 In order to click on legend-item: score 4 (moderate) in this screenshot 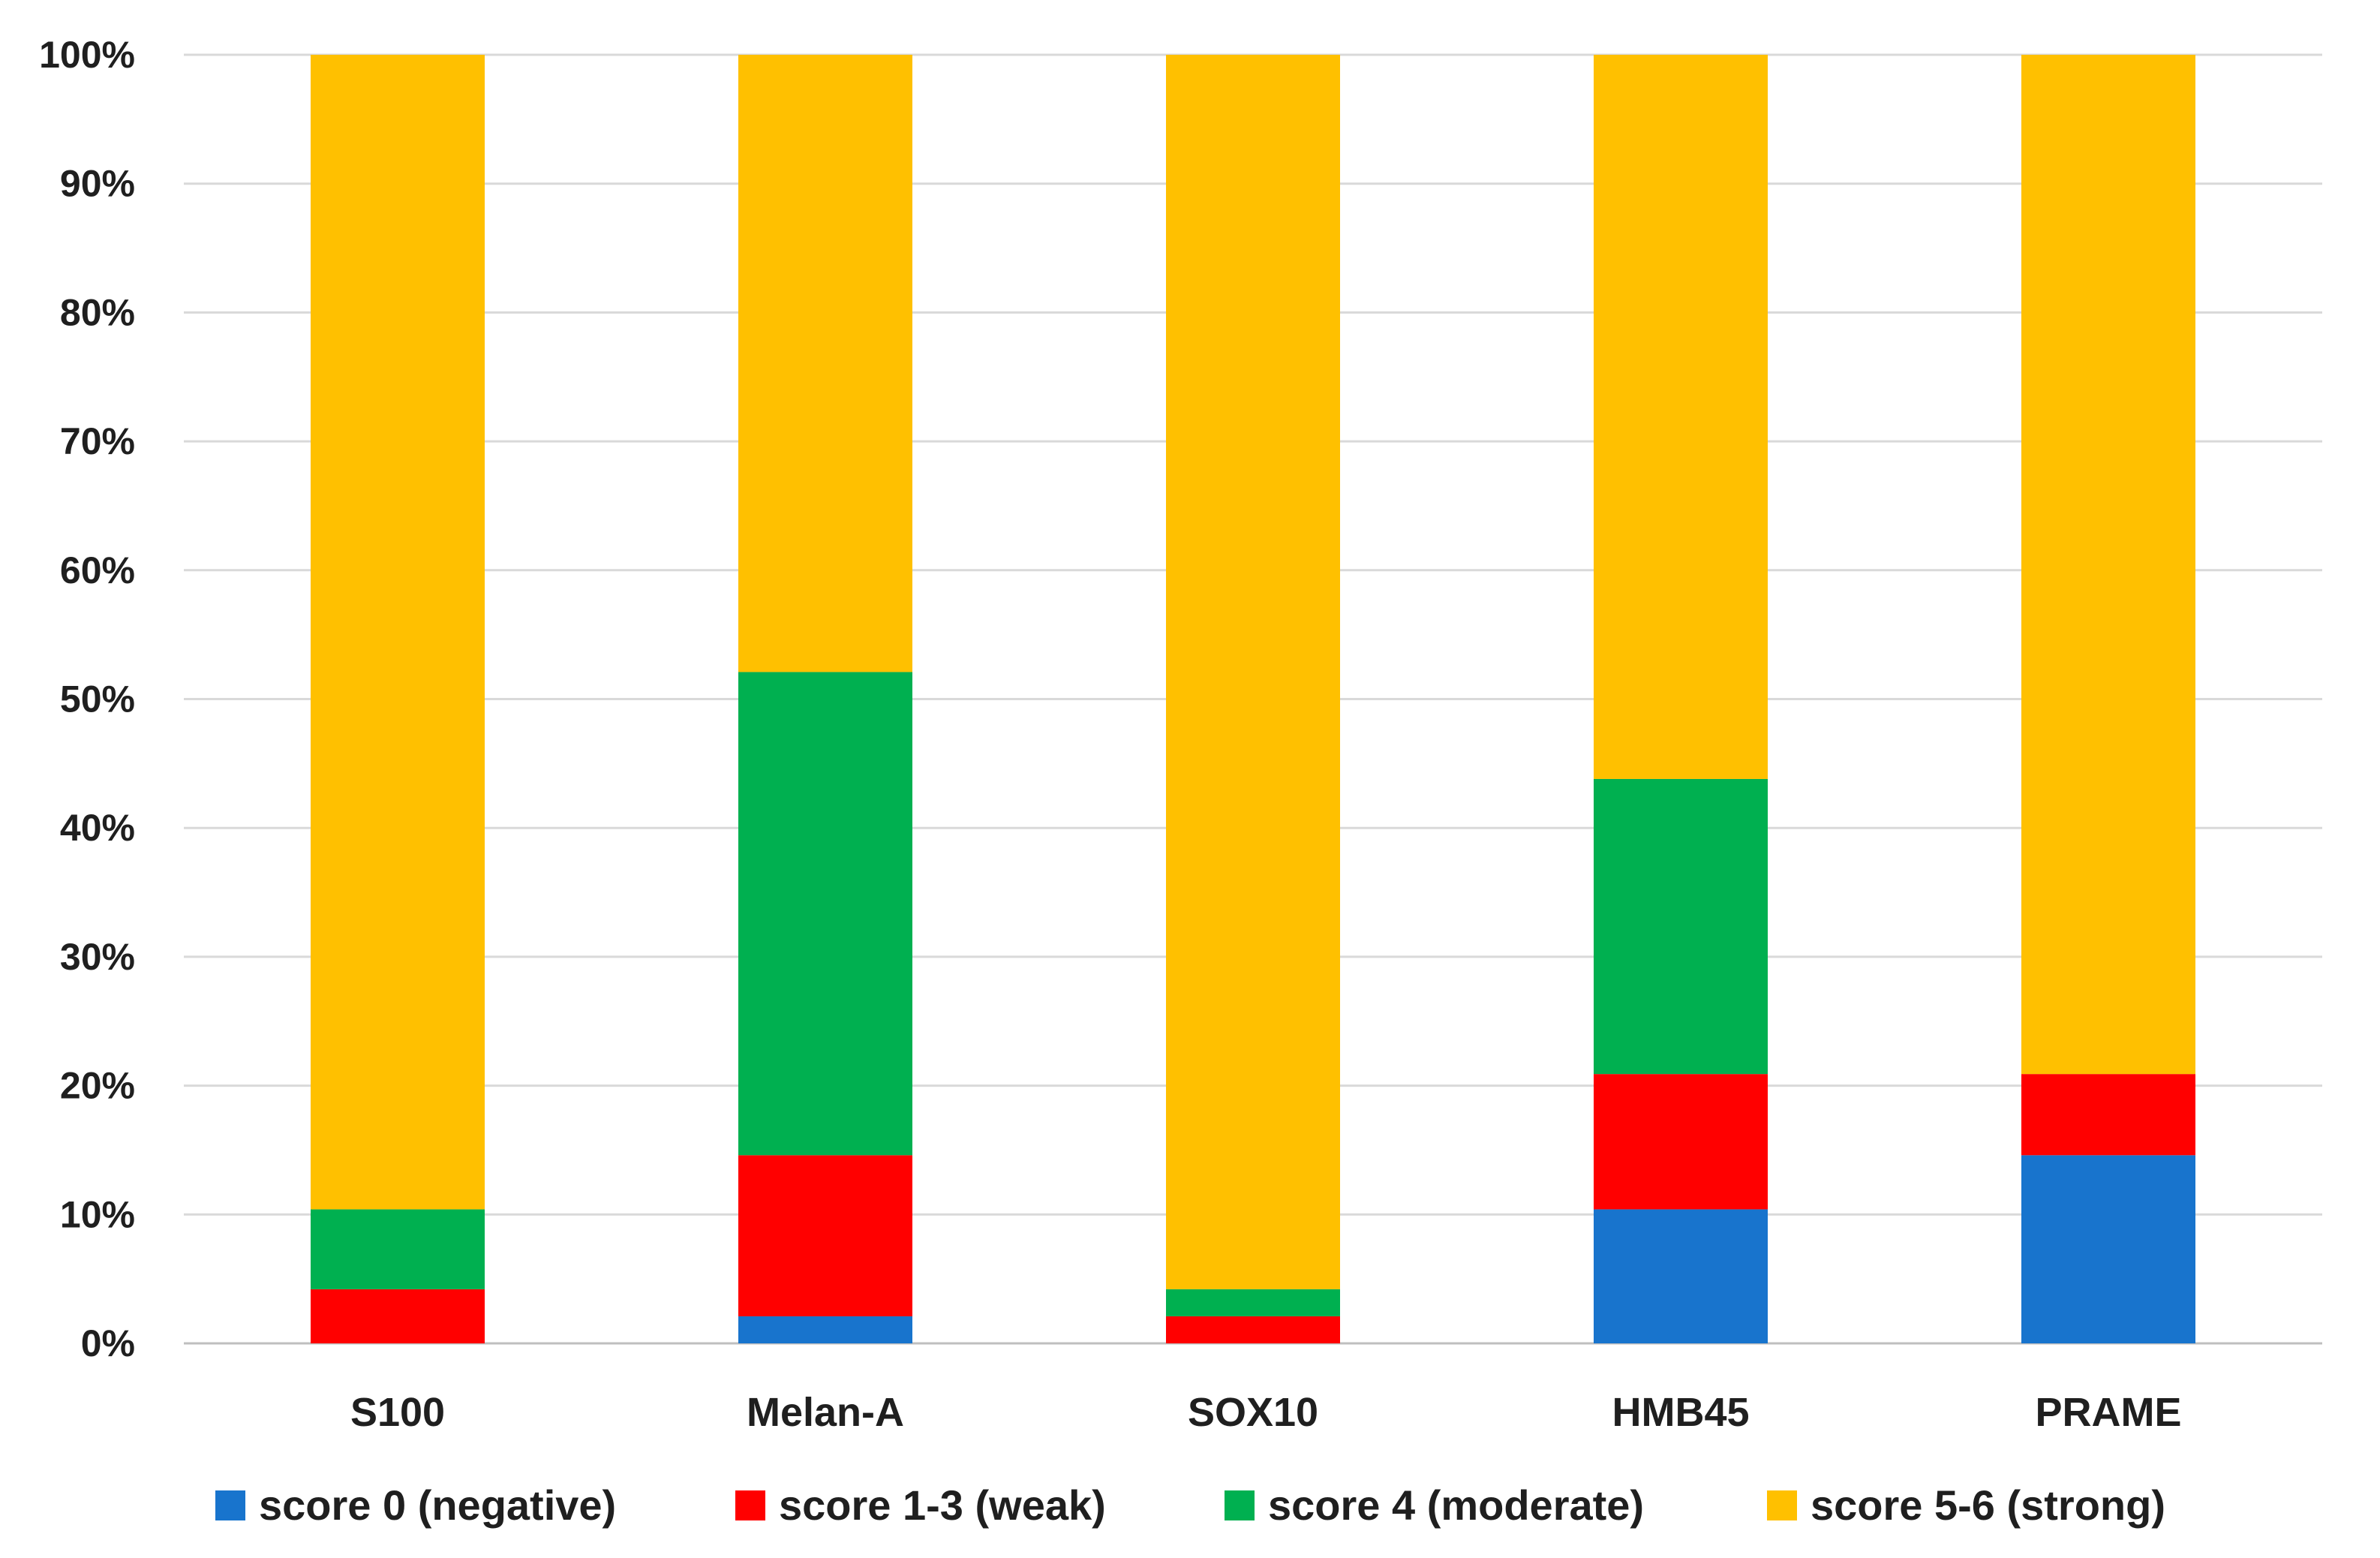, I will do `click(1434, 1505)`.